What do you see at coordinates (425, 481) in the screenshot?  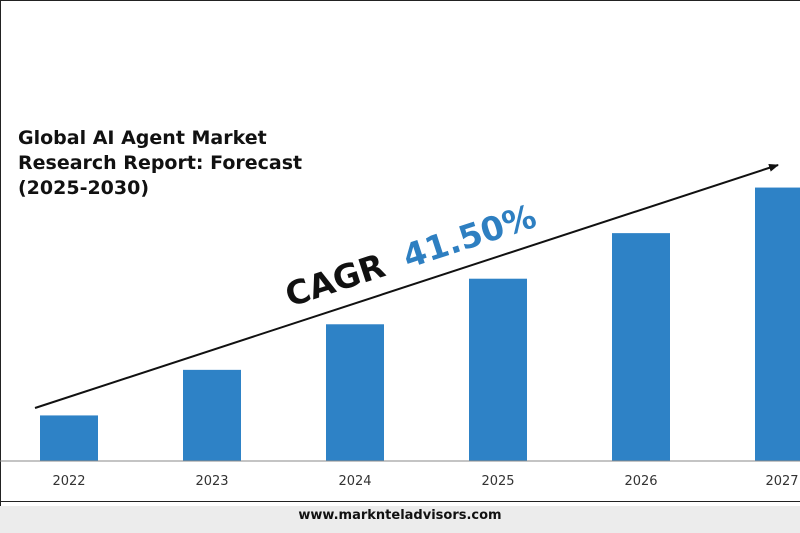 I see `x-tick-labels: 2022 2023 2024 2025 2026 2027` at bounding box center [425, 481].